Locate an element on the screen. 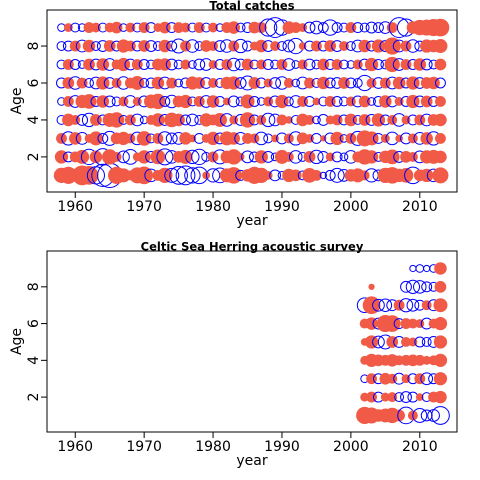 This screenshot has width=480, height=480. x-tick-label: 2010 is located at coordinates (420, 207).